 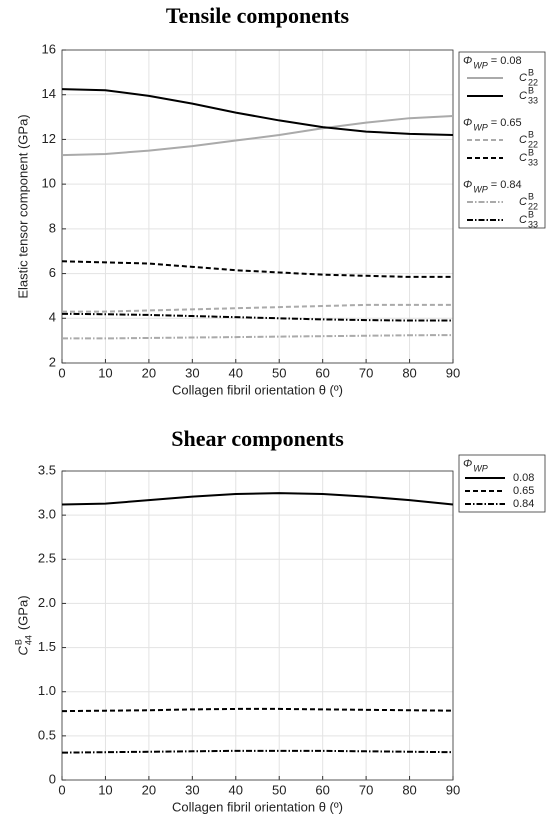 What do you see at coordinates (47, 690) in the screenshot?
I see `y-tick-label: 1.0` at bounding box center [47, 690].